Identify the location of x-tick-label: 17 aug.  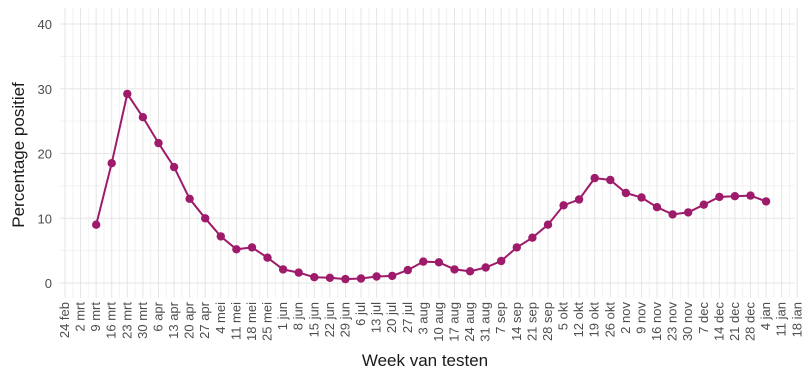
(454, 322).